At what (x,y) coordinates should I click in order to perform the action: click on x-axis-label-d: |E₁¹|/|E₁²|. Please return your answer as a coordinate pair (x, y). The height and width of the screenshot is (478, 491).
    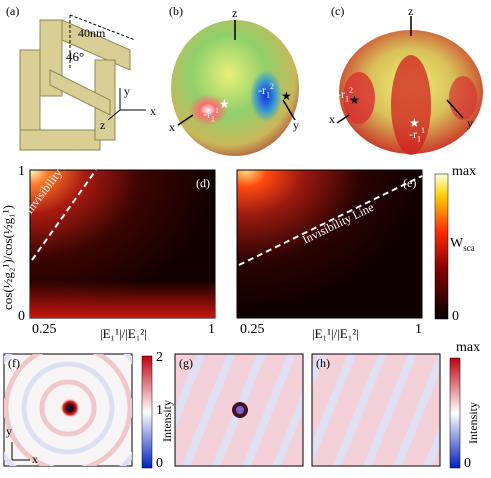
    Looking at the image, I should click on (123, 333).